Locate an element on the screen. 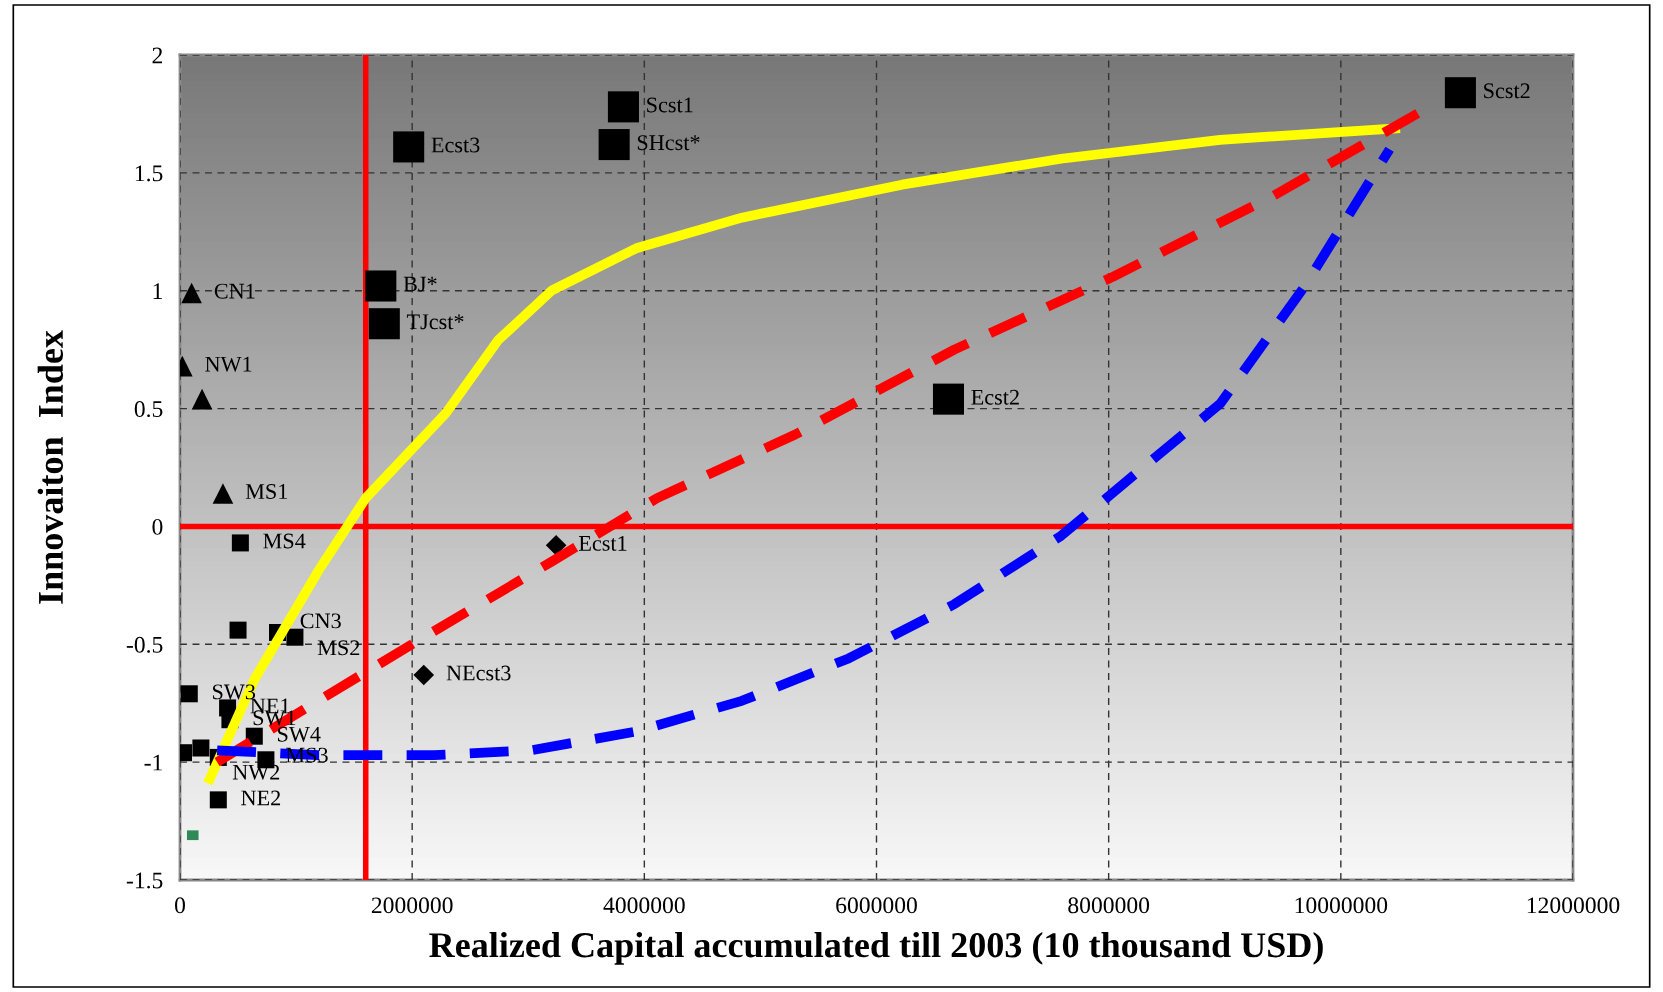 This screenshot has height=992, width=1663. annotation: Ecst3 is located at coordinates (455, 145).